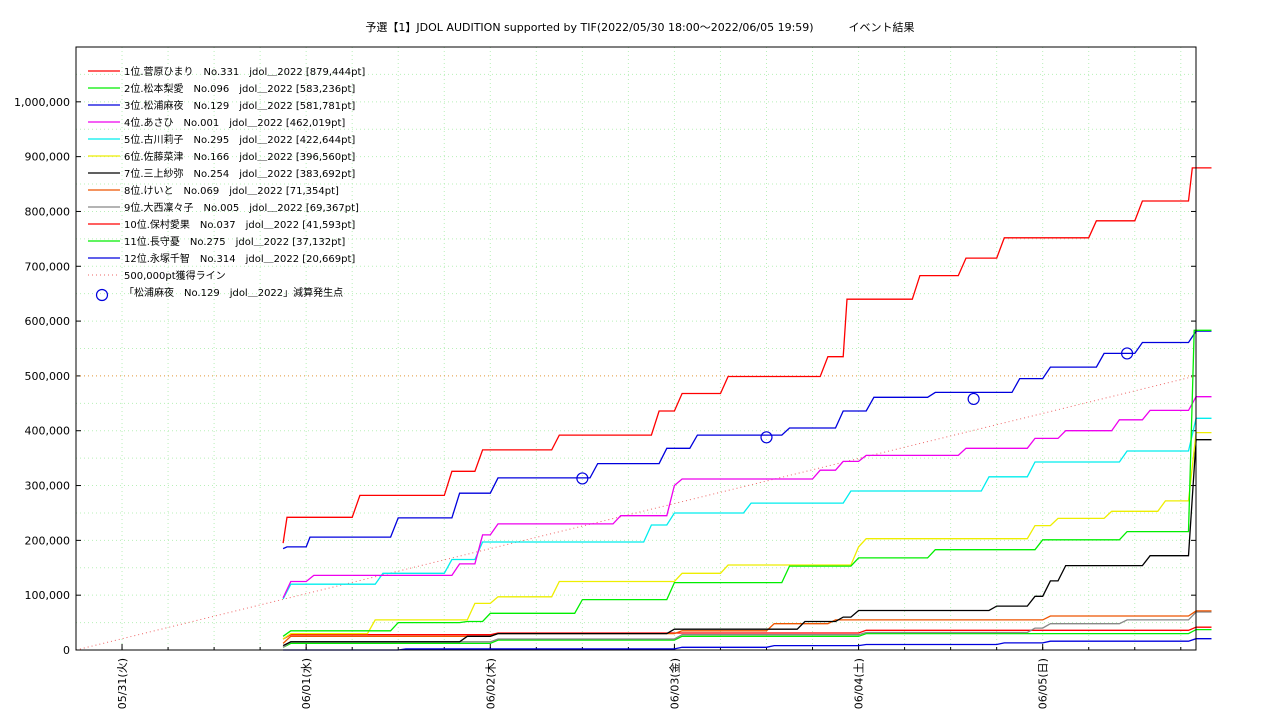 The width and height of the screenshot is (1280, 720). I want to click on legend-label: 12位.永塚千智 No.314 jdol＿2022 [20,669pt], so click(239, 258).